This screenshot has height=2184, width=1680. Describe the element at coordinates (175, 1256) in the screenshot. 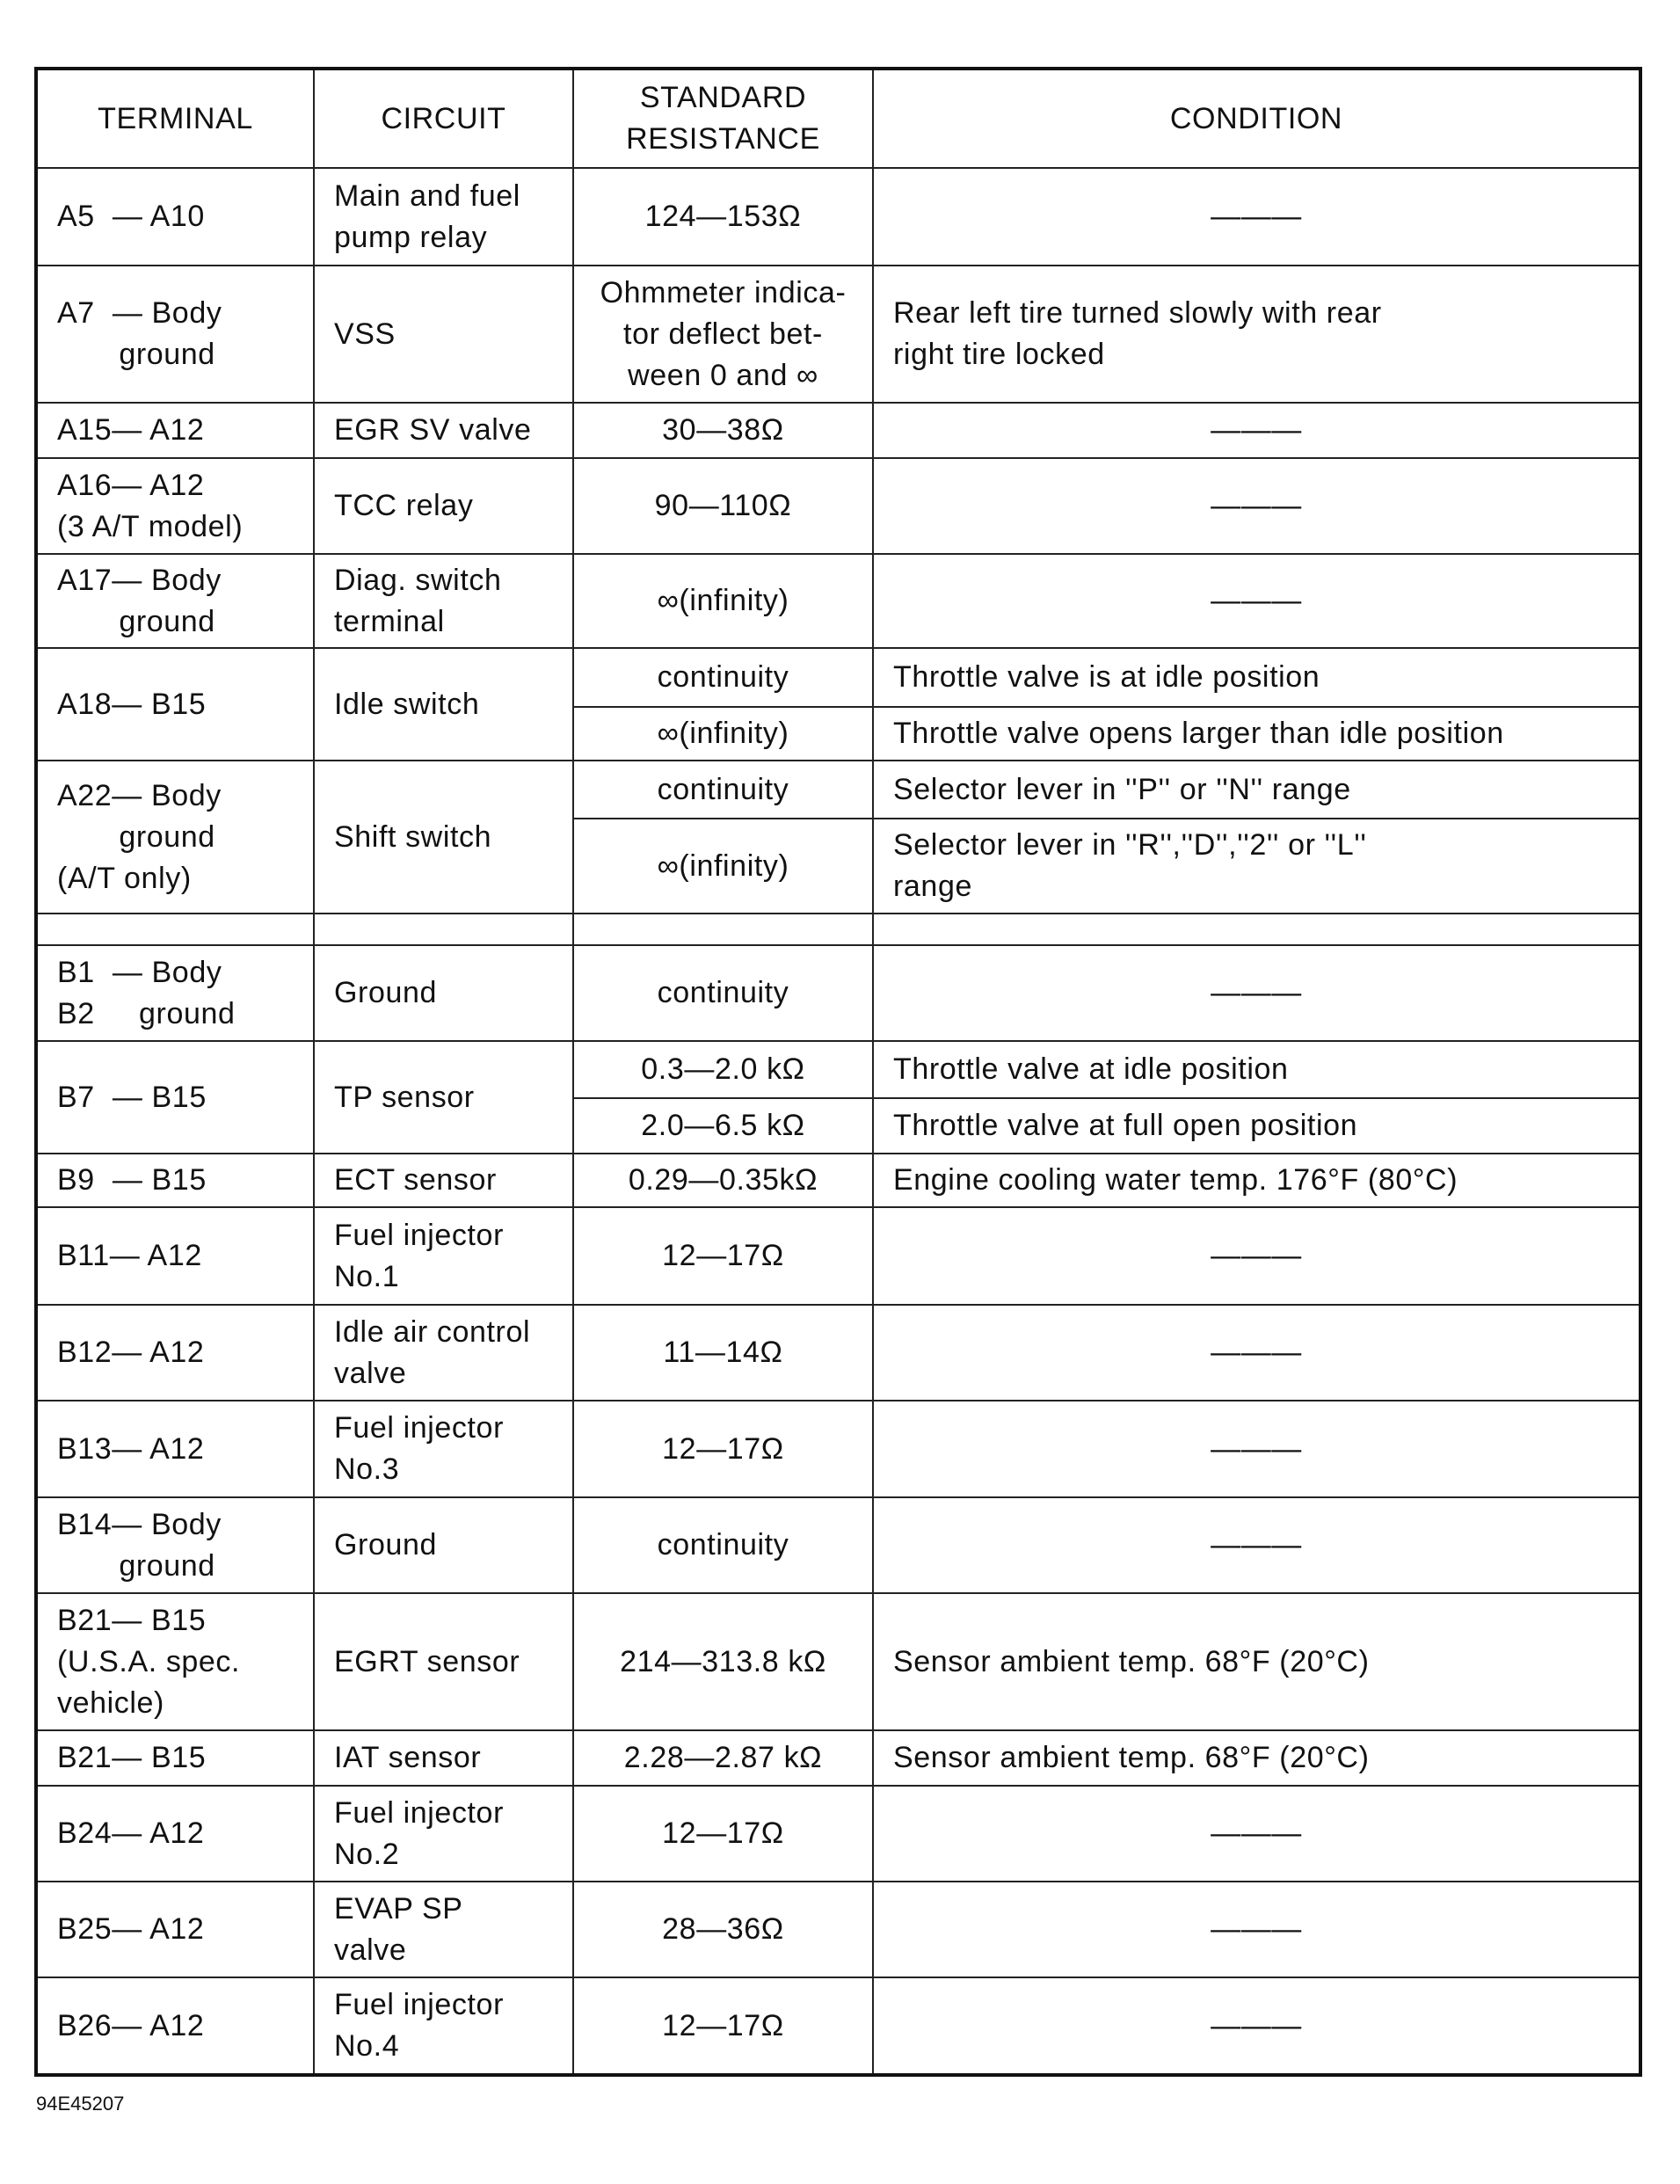

I see `terminal-cell: B11— A12` at that location.